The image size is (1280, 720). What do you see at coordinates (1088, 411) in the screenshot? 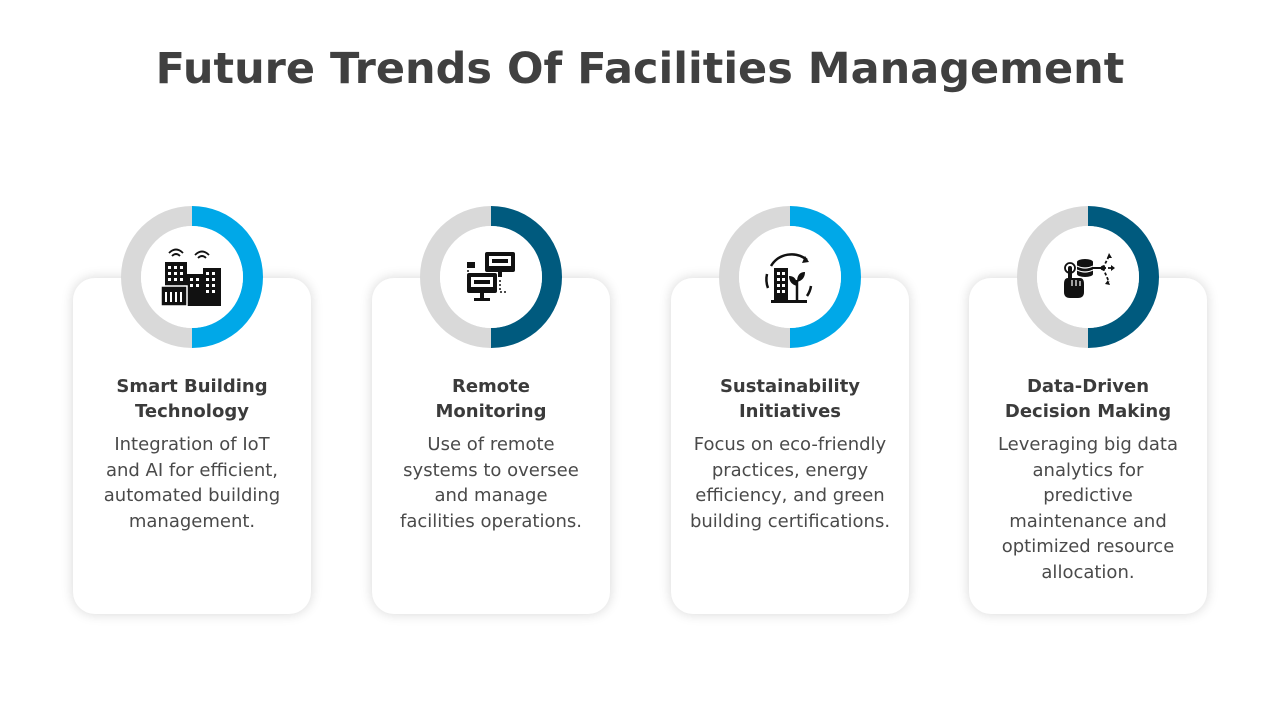
I see `card-heading-line: Decision Making` at bounding box center [1088, 411].